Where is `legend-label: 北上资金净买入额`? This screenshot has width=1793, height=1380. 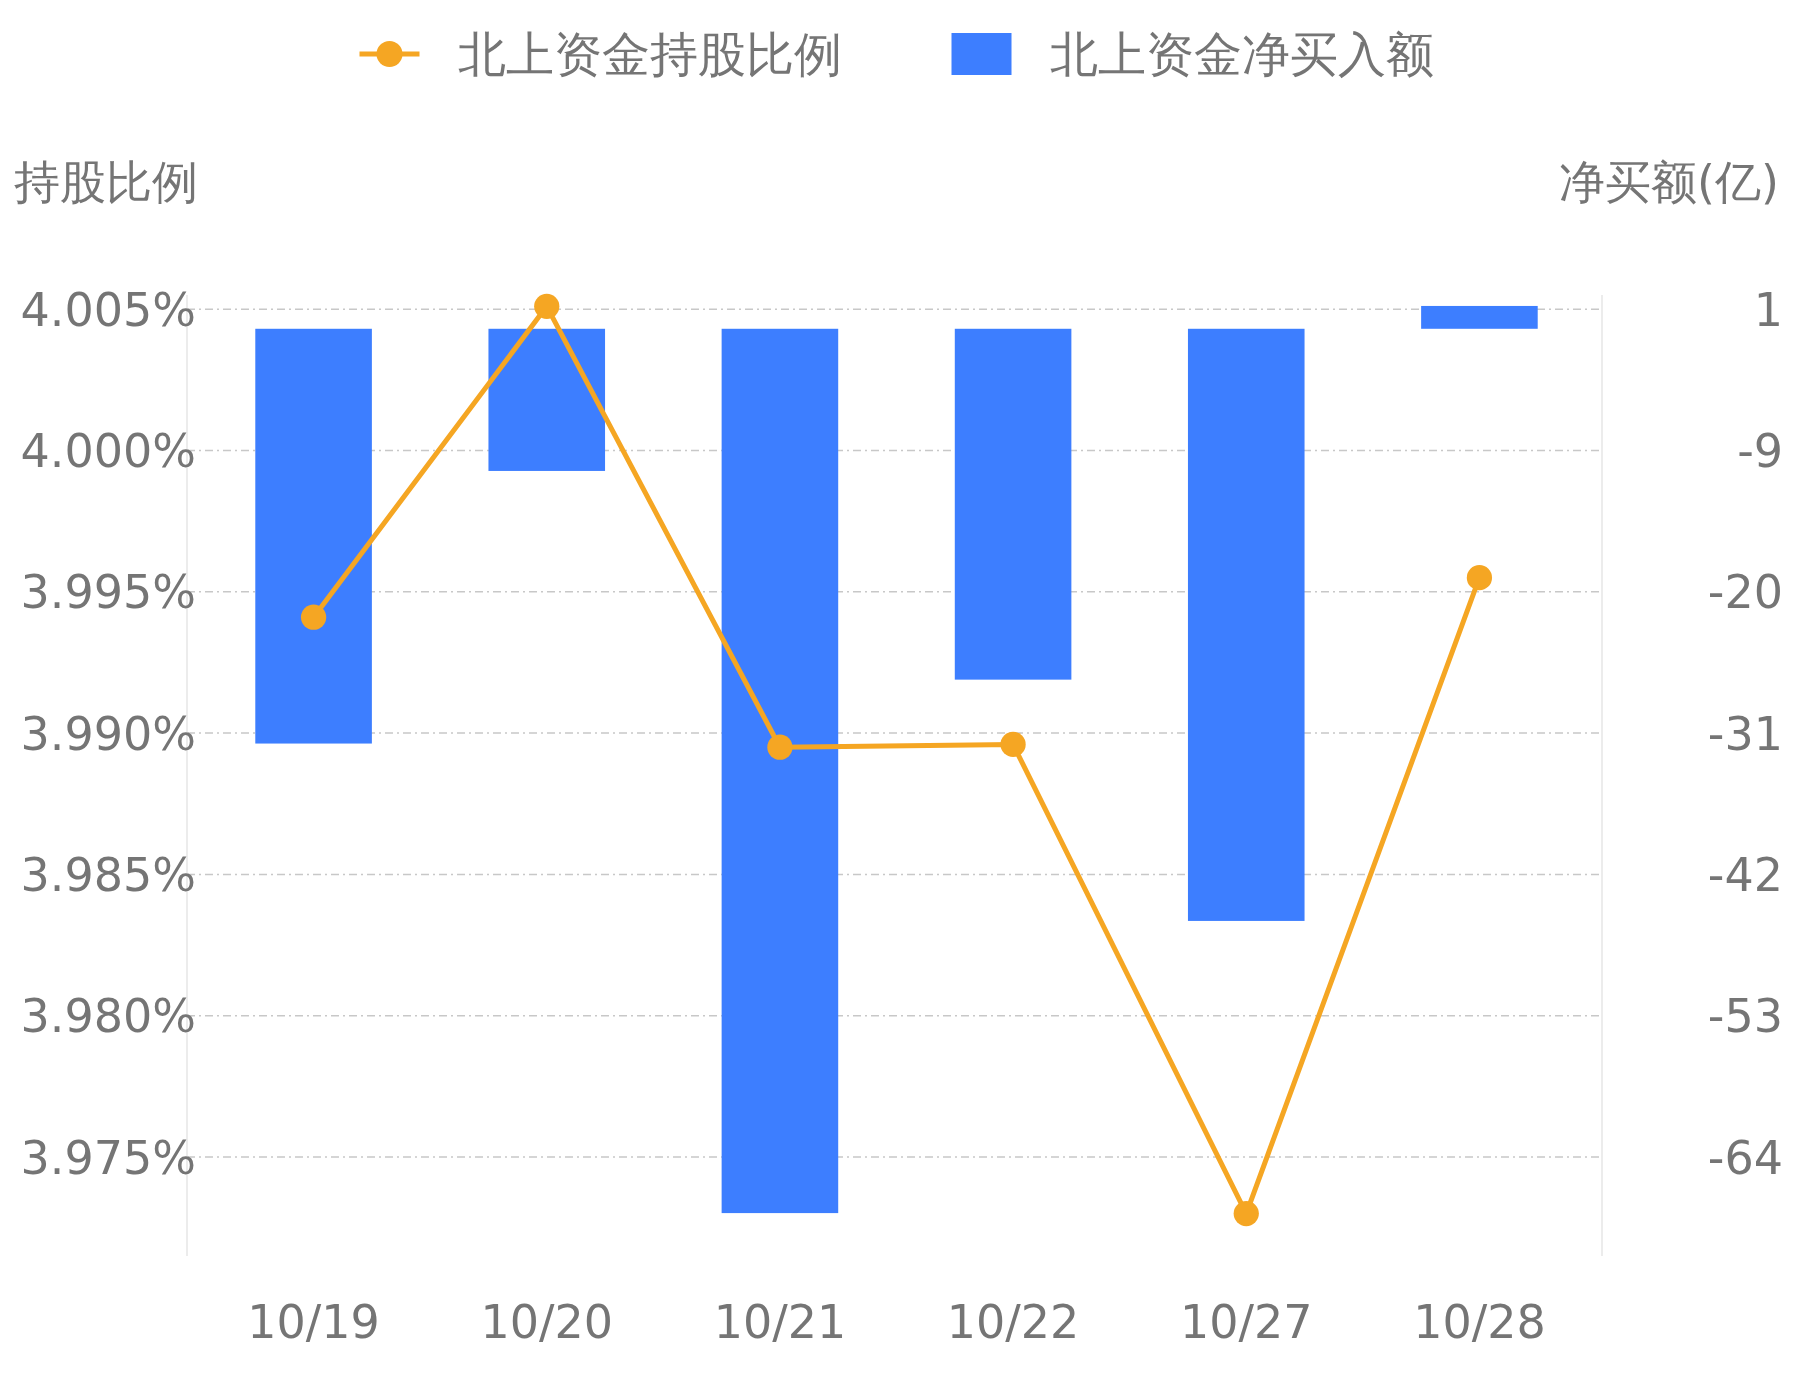
legend-label: 北上资金净买入额 is located at coordinates (1241, 53).